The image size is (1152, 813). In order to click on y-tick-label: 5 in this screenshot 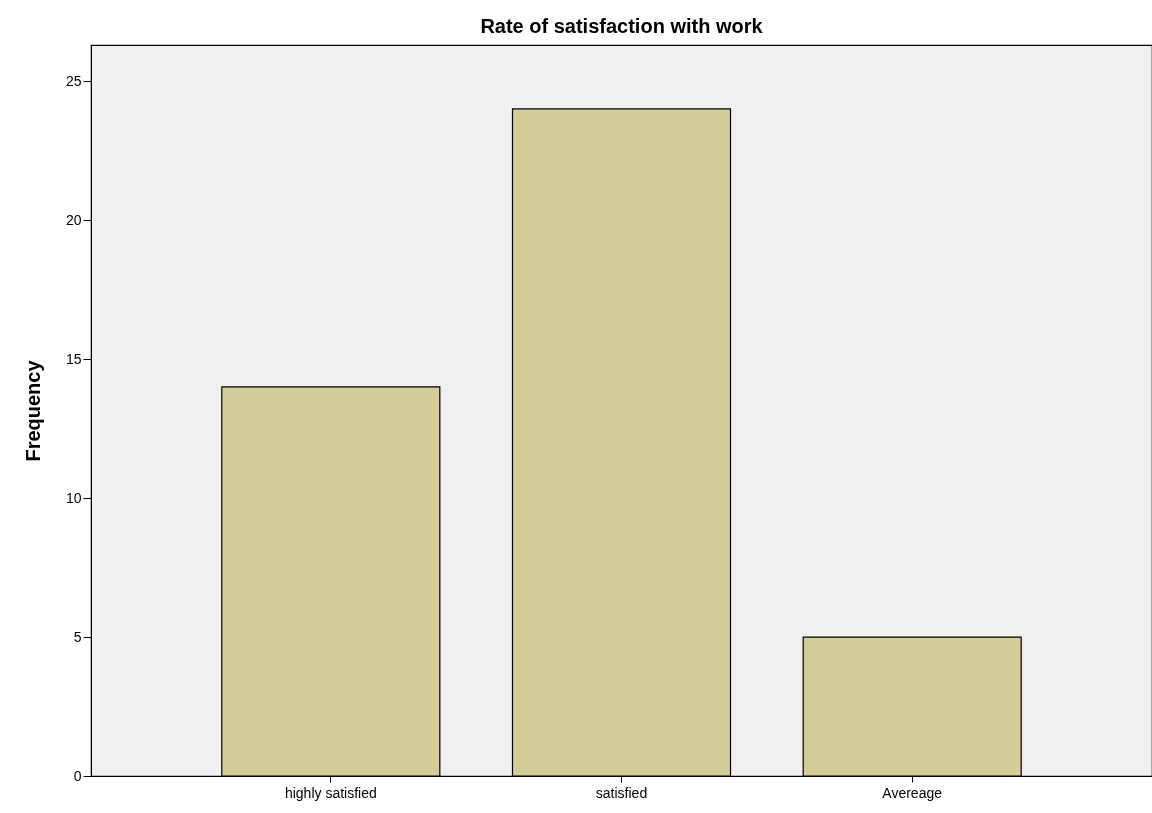, I will do `click(77, 636)`.